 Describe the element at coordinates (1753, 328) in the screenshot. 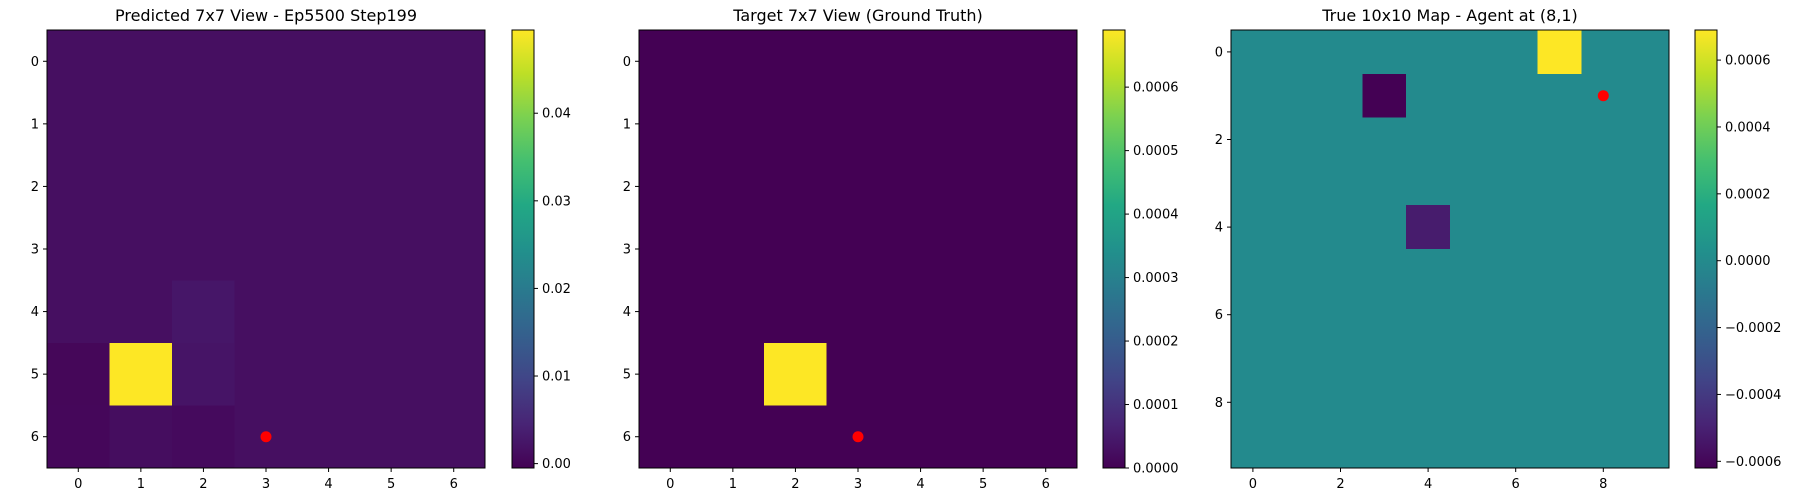

I see `colorbar-tick-label: −0.0002` at that location.